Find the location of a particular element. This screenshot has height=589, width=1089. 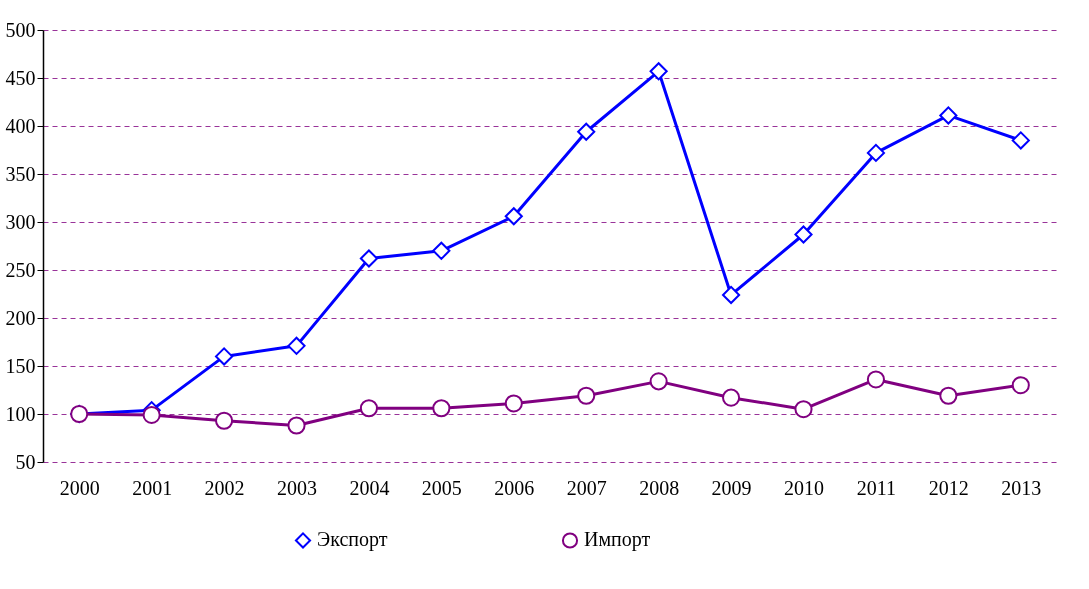

legend-label: Импорт is located at coordinates (617, 540).